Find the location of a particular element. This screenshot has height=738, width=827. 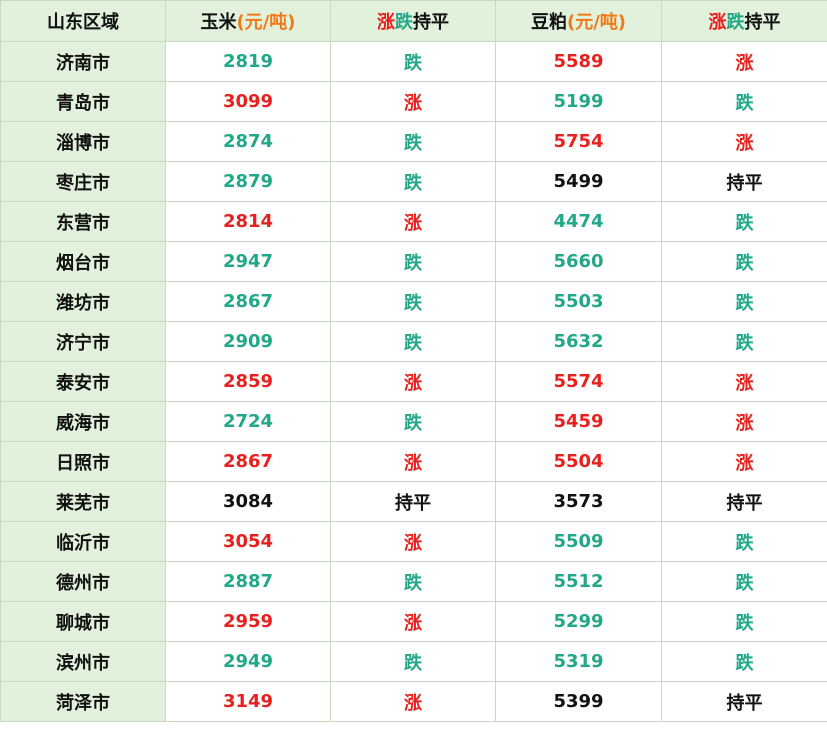

table-row: 潍坊市 2867 跌 5503 跌 is located at coordinates (413, 301).